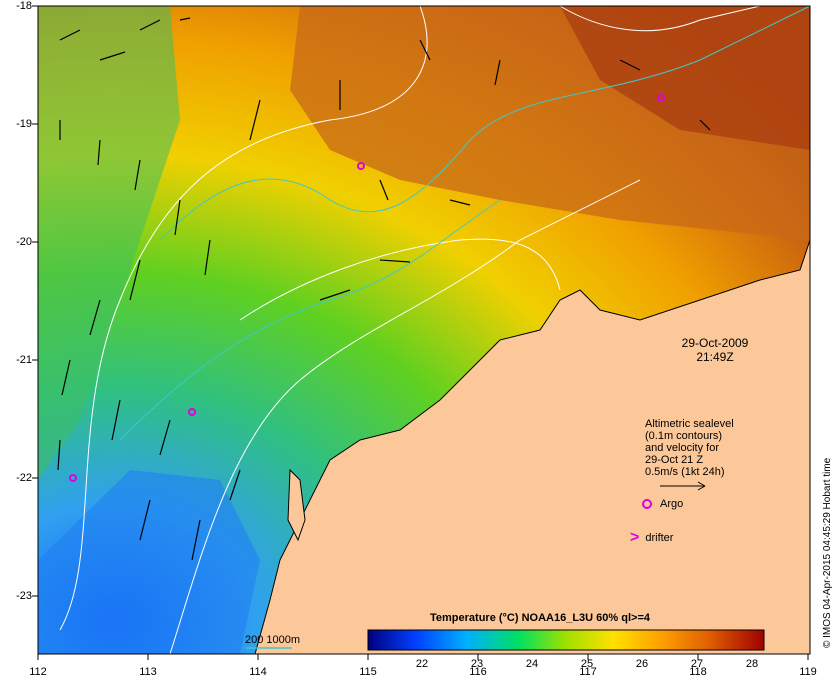 The height and width of the screenshot is (680, 840). I want to click on legend-line-2: (0.1m contours), so click(684, 436).